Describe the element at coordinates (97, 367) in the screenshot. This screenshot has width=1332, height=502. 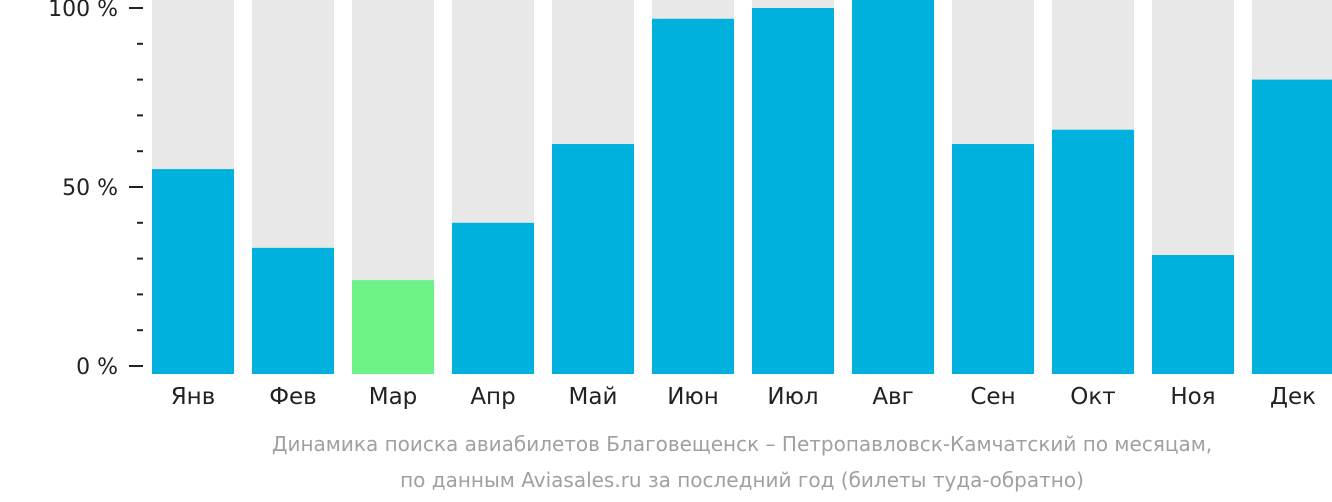
I see `y-tick-label: 0 %` at that location.